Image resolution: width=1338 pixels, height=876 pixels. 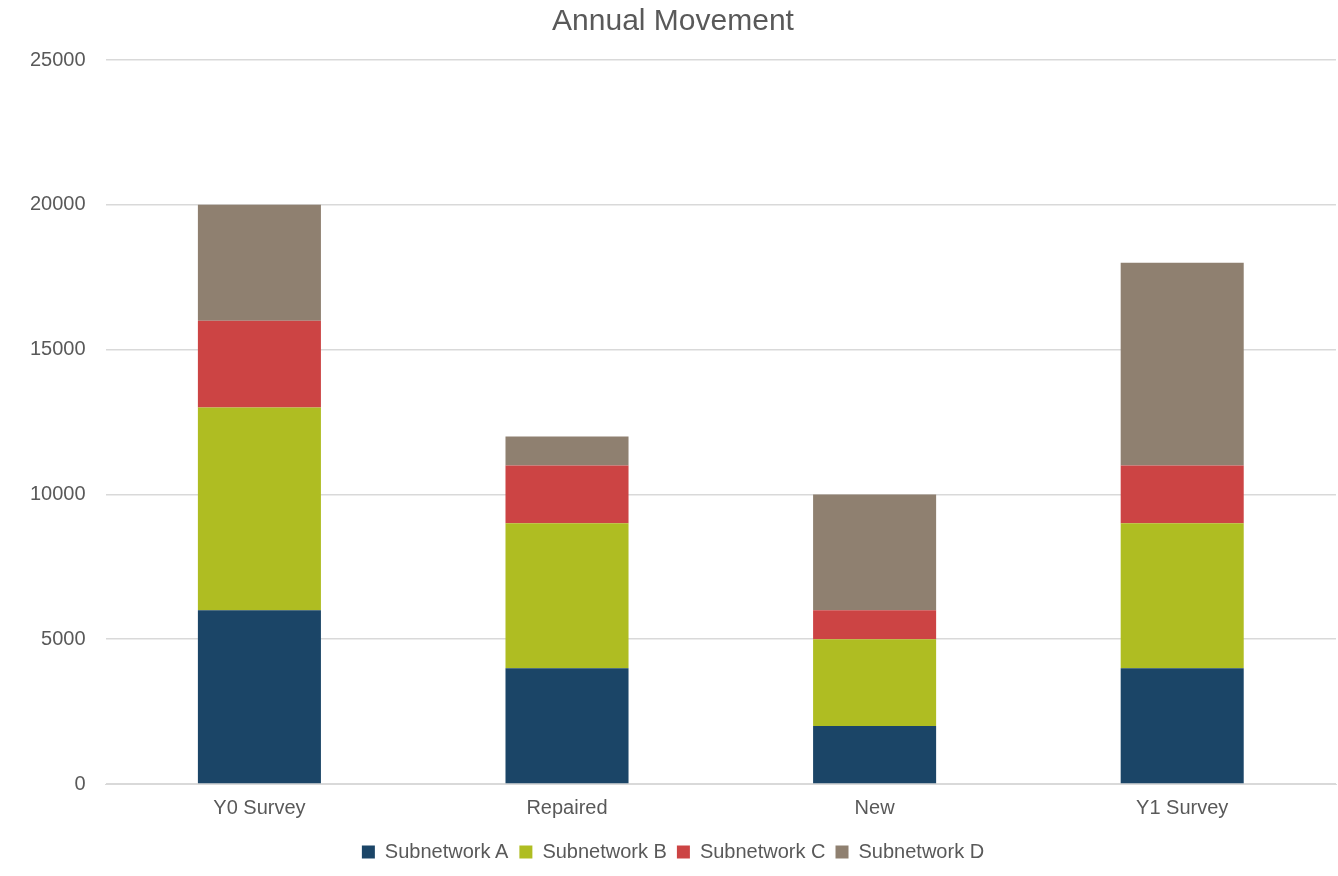 What do you see at coordinates (57, 58) in the screenshot?
I see `y-tick-label: 25000` at bounding box center [57, 58].